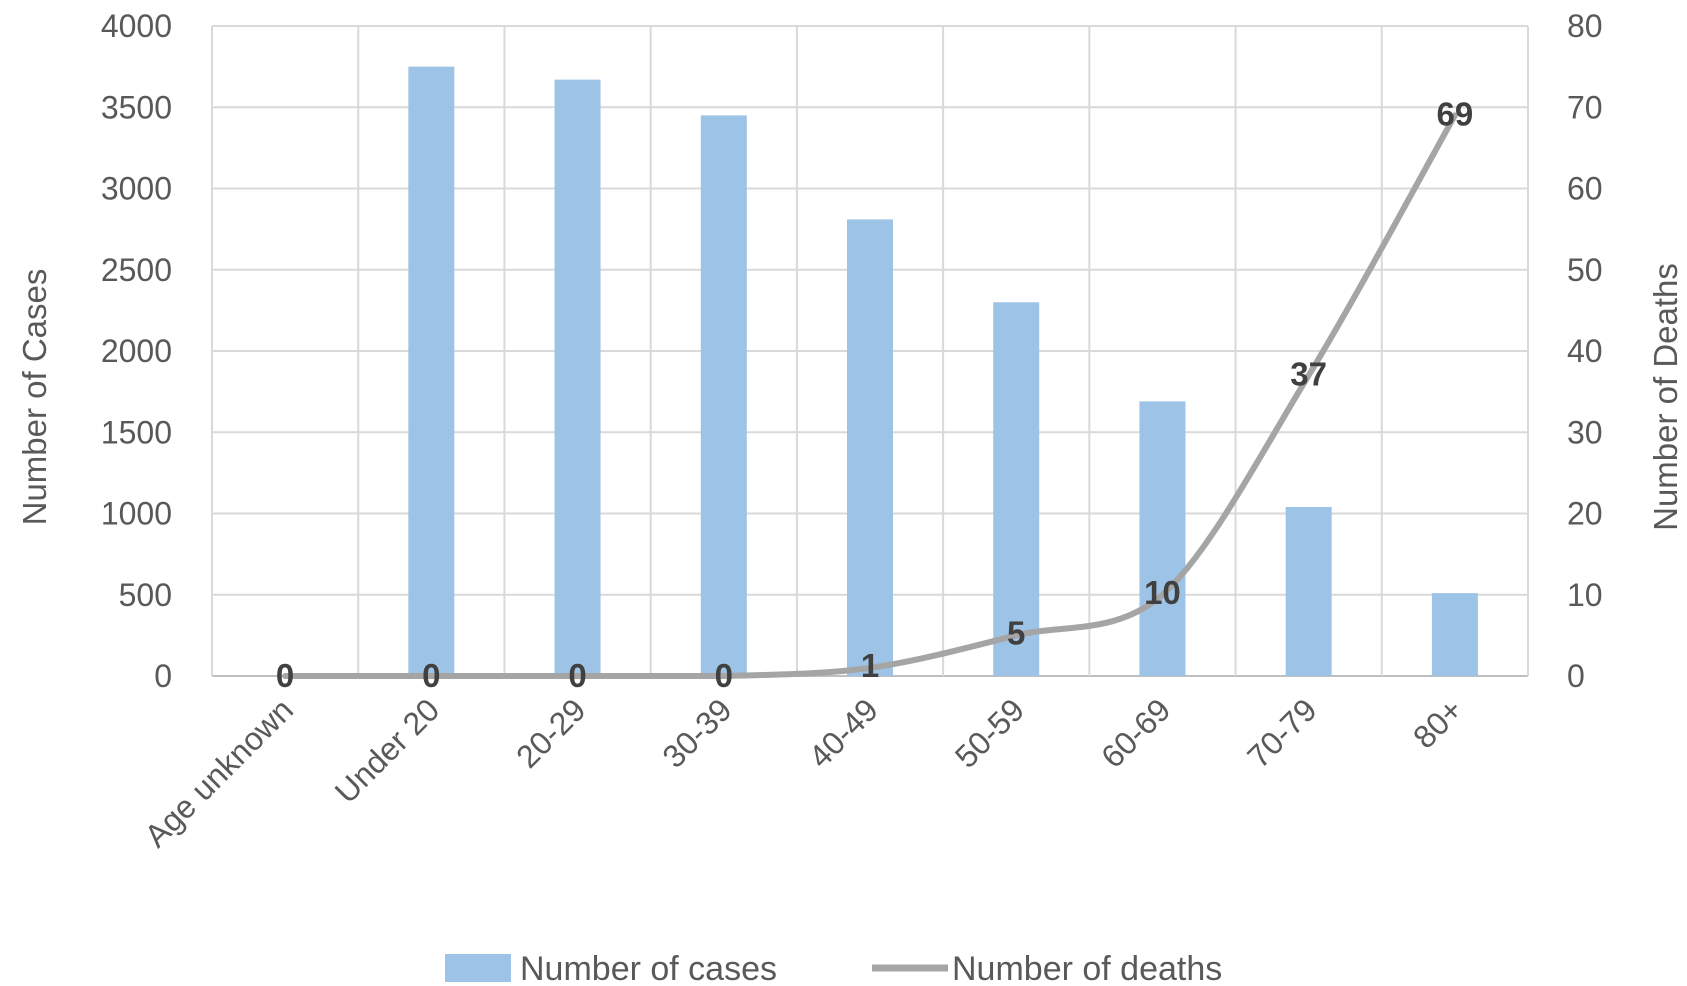 The image size is (1687, 986). I want to click on x-axis-tick-label: 30-39, so click(696, 732).